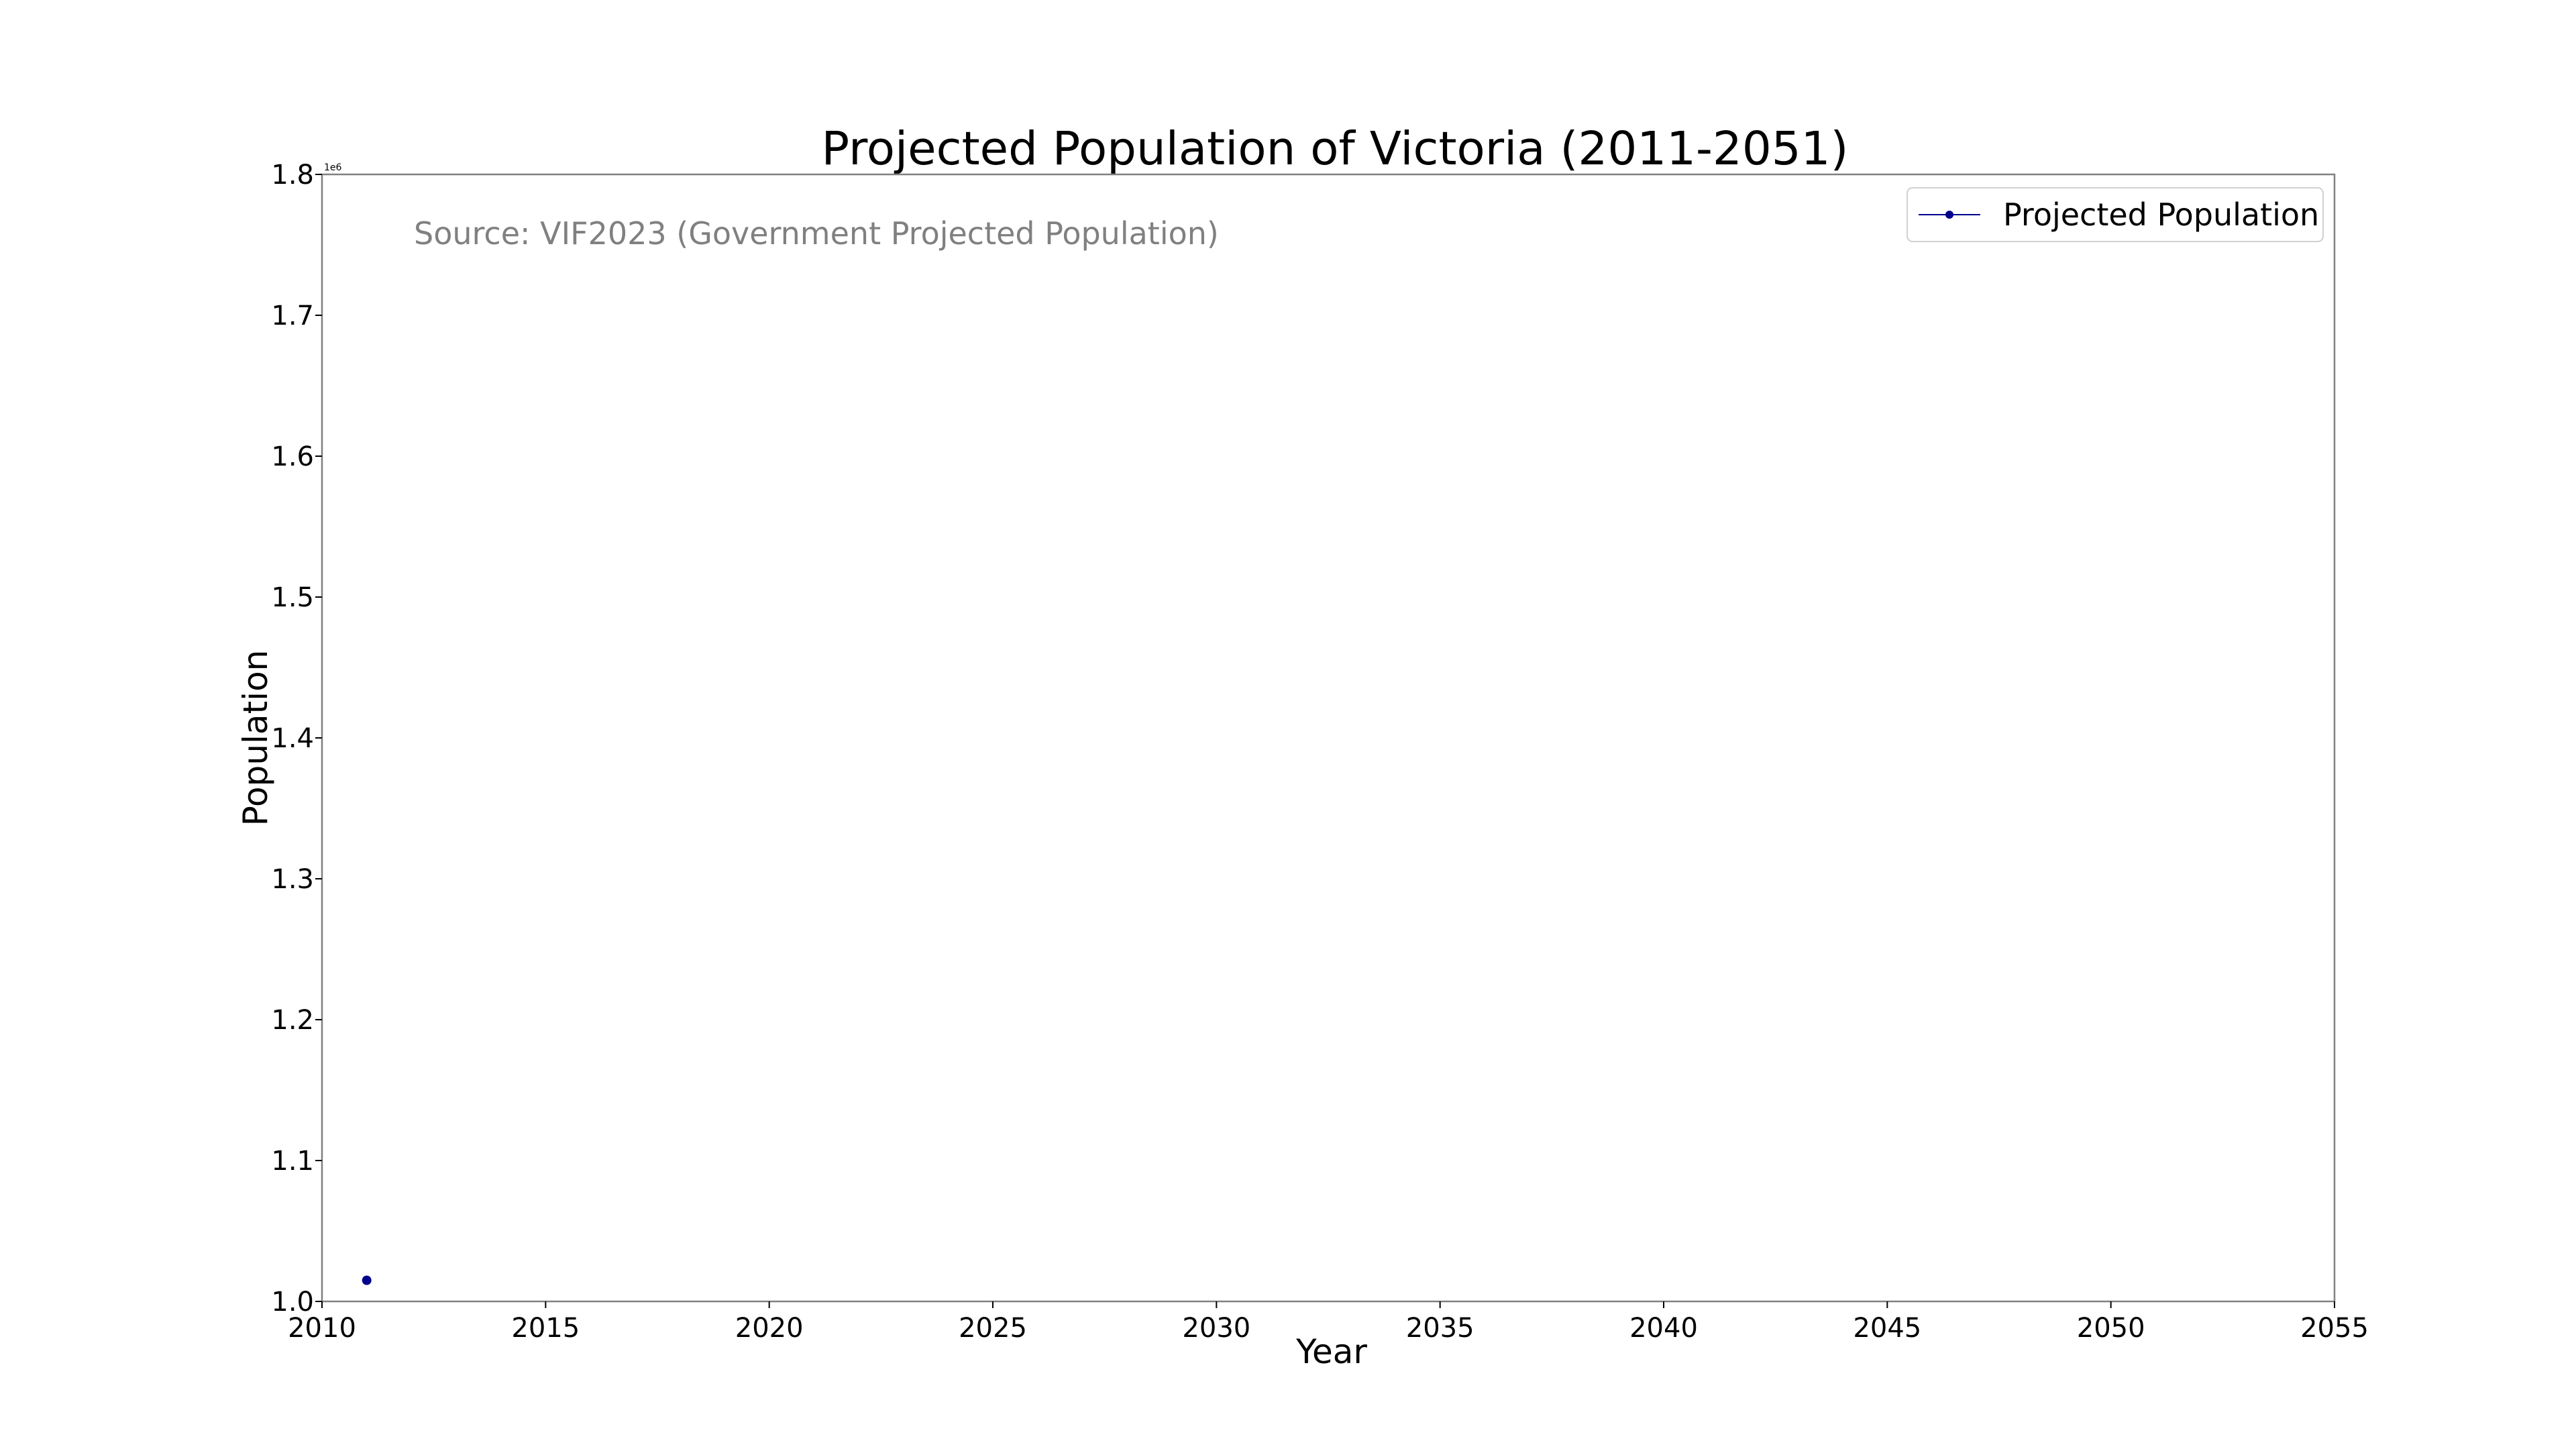 The image size is (2576, 1449). I want to click on x-tick-label-6: 2040, so click(1663, 1328).